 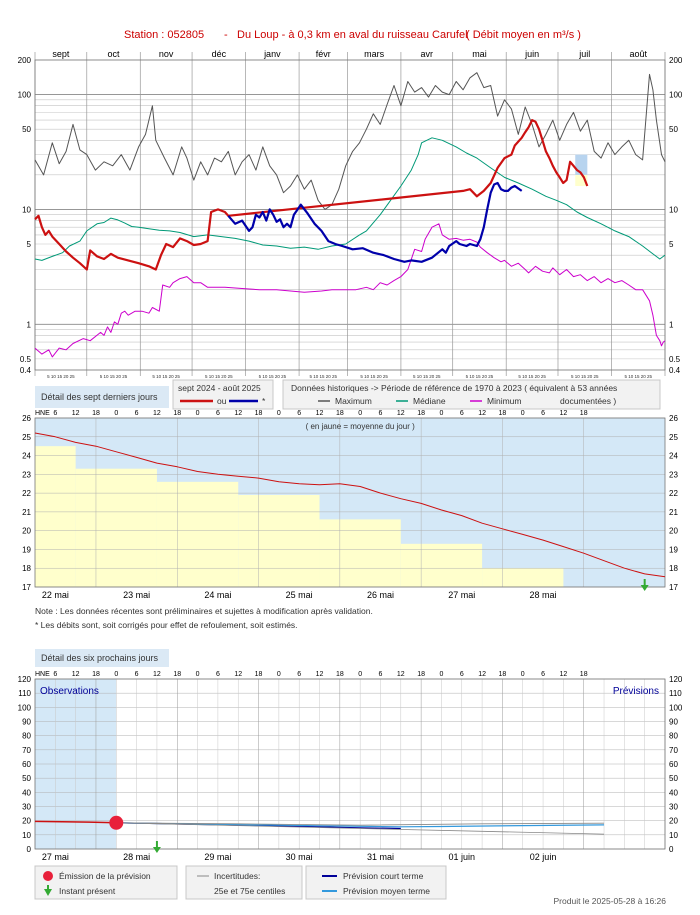 What do you see at coordinates (350, 290) in the screenshot?
I see `annual-series-minimum` at bounding box center [350, 290].